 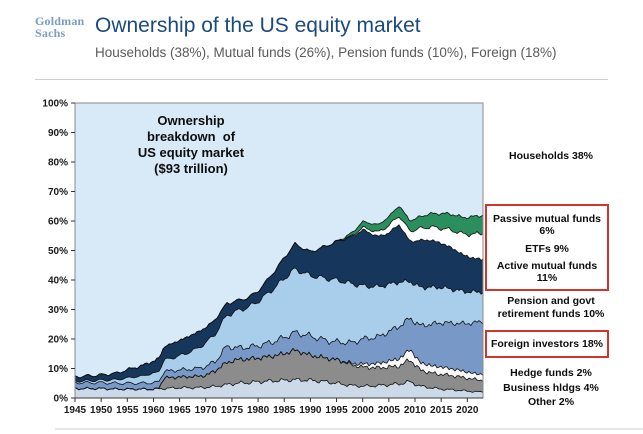 I want to click on label-etfs: ETFs 9%, so click(x=547, y=248).